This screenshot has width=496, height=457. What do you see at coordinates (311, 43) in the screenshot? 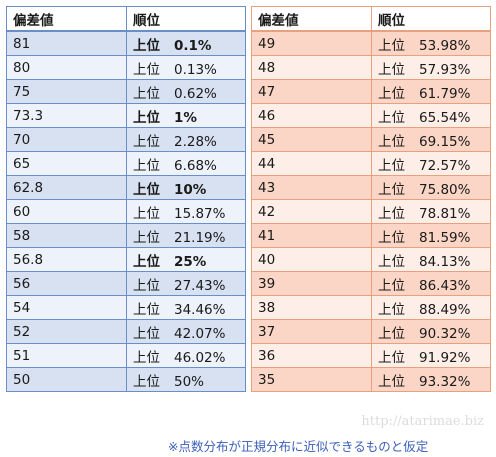
I see `deviation-value: 49` at bounding box center [311, 43].